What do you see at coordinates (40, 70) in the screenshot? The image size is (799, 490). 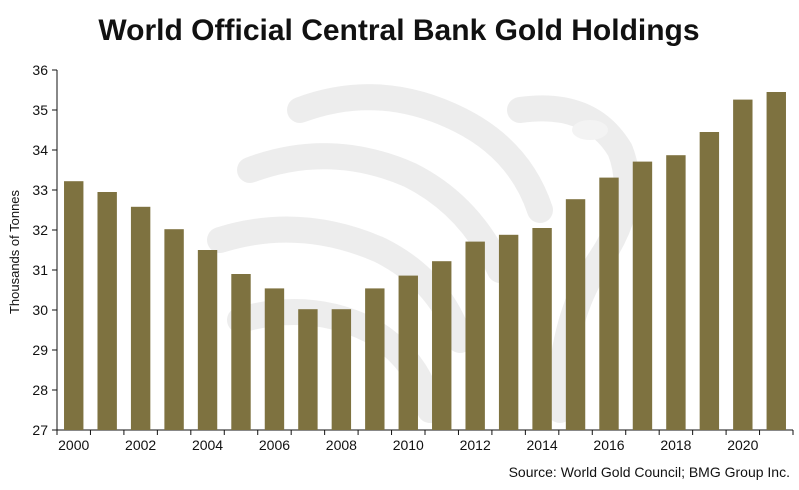 I see `y-tick-label: 36` at bounding box center [40, 70].